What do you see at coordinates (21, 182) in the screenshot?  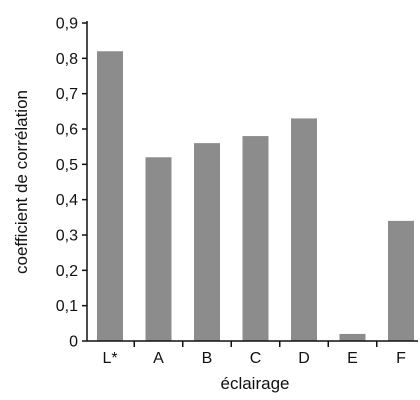 I see `y-axis-title: coefficient de corrélation` at bounding box center [21, 182].